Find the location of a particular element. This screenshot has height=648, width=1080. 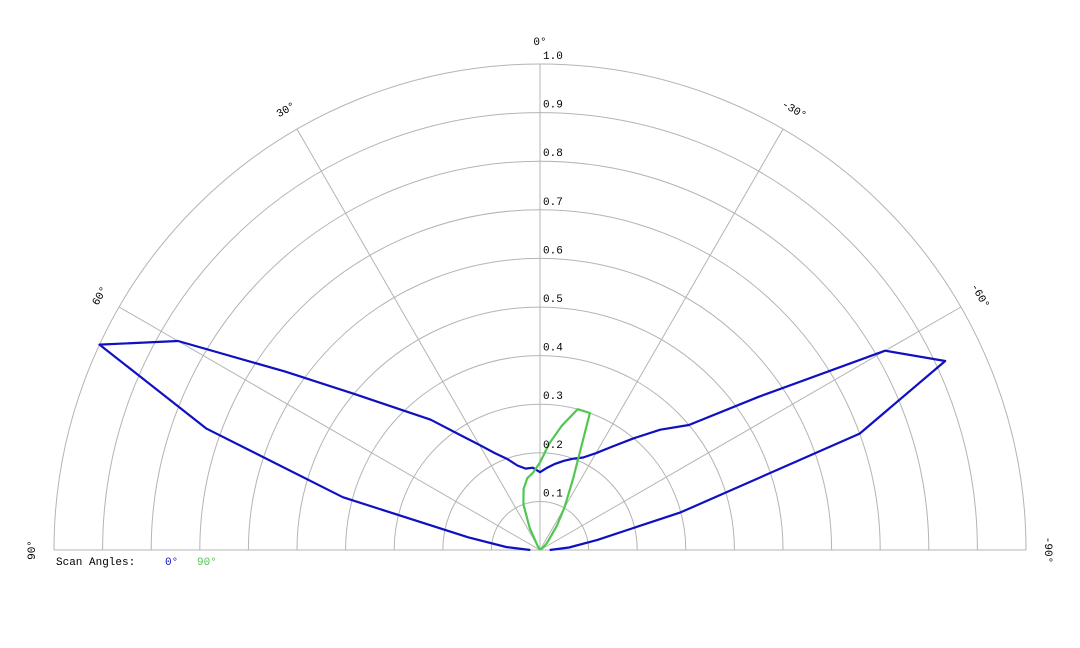

legend-title: Scan Angles: is located at coordinates (95, 563).